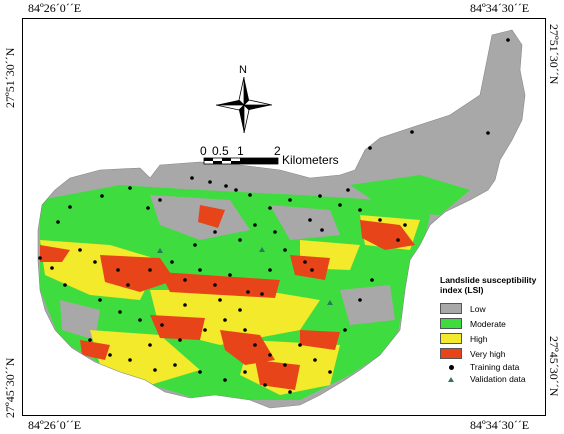  I want to click on legend-label-very-high: Very high, so click(488, 353).